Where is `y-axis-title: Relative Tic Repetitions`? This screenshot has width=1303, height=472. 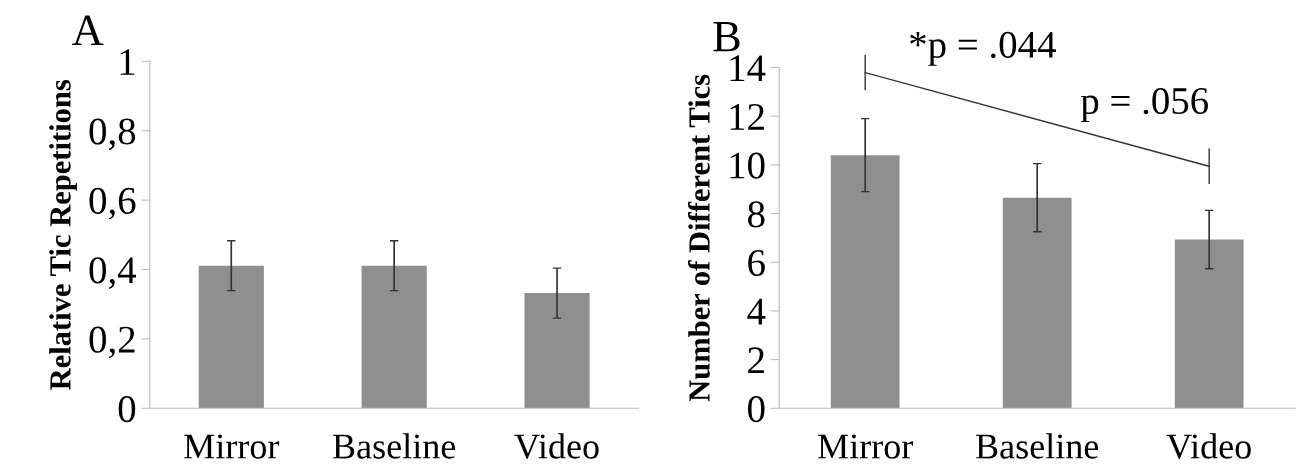 y-axis-title: Relative Tic Repetitions is located at coordinates (63, 234).